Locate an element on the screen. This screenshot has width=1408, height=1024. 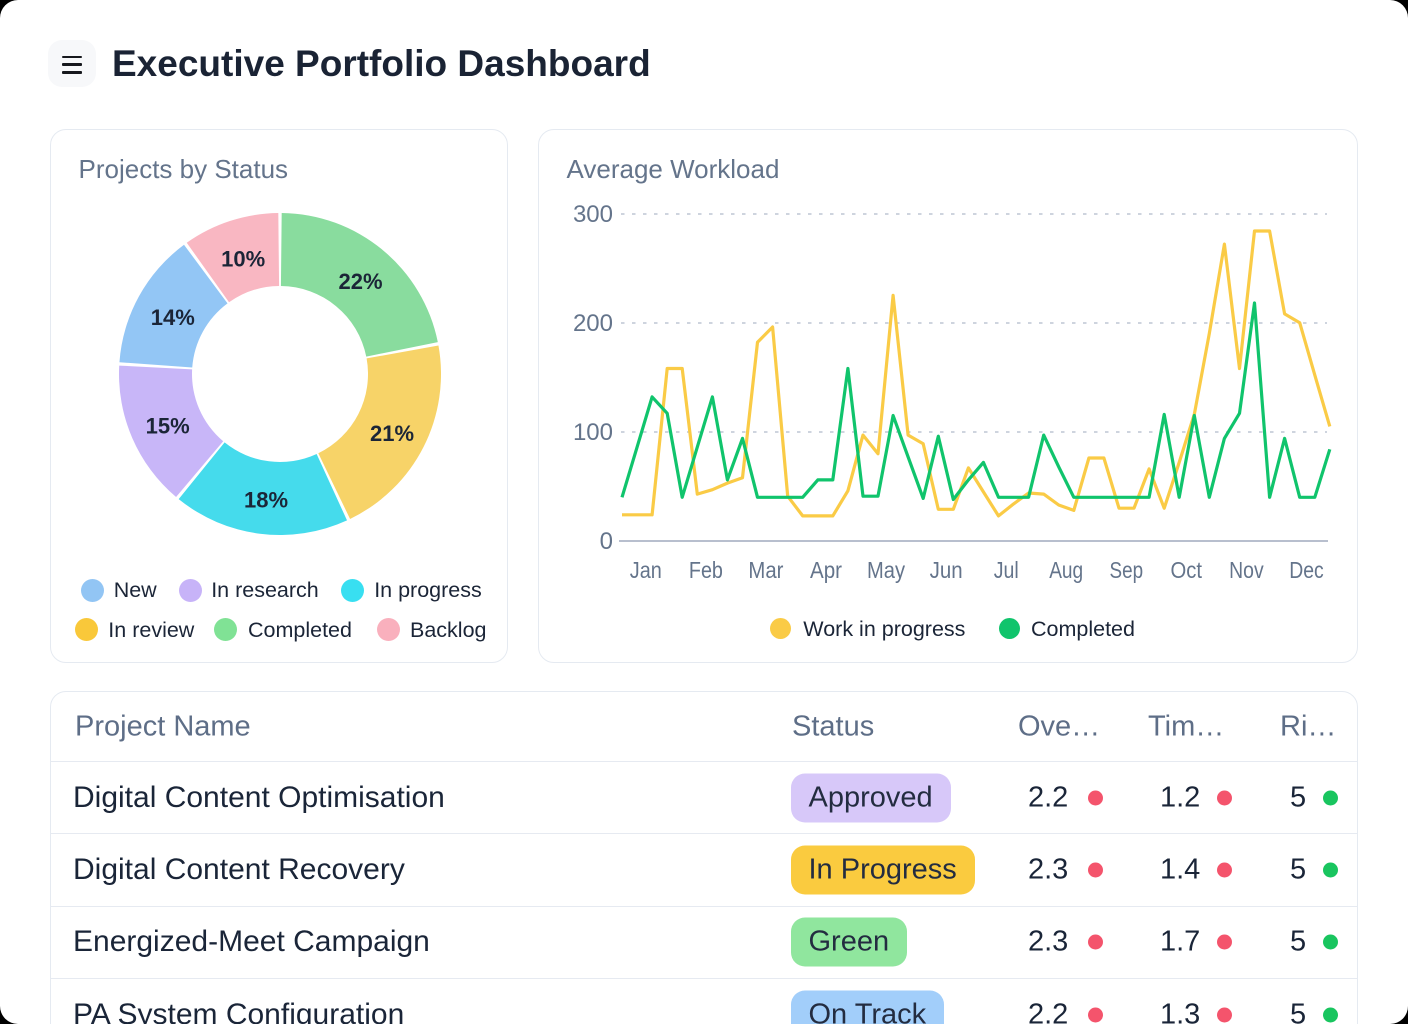
svg-text: Dec is located at coordinates (1306, 570).